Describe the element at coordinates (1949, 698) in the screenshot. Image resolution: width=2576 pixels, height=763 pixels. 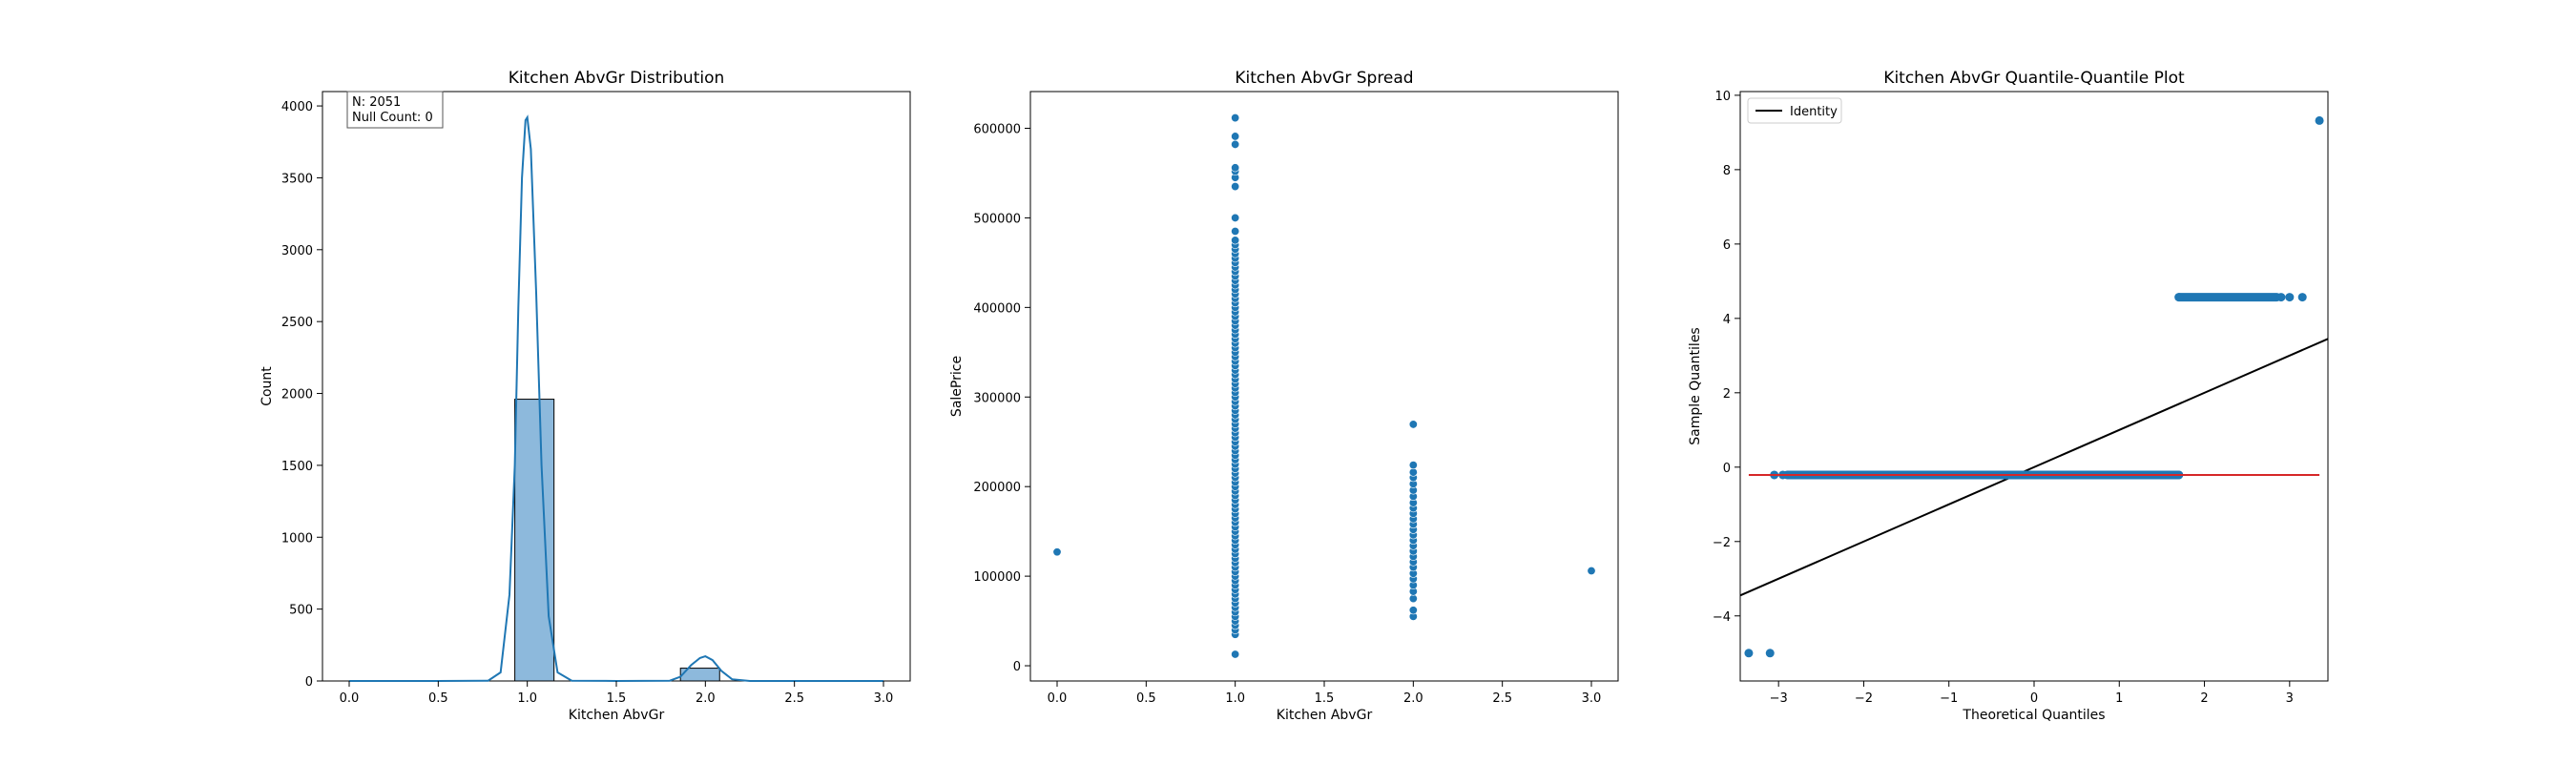
I see `p2-xtick-label: −1` at that location.